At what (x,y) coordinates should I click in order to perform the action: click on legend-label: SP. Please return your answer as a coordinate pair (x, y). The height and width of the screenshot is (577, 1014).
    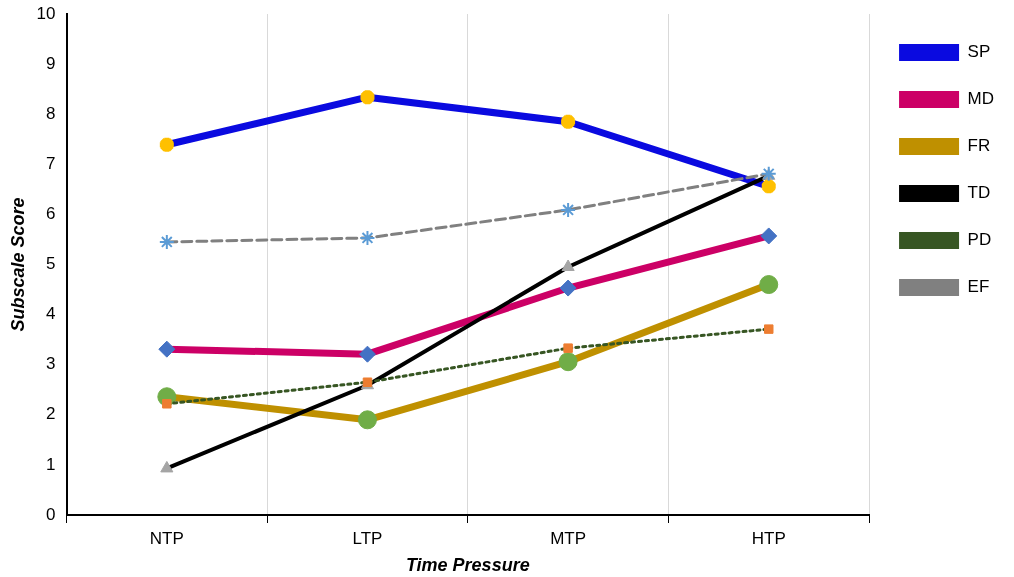
    Looking at the image, I should click on (979, 52).